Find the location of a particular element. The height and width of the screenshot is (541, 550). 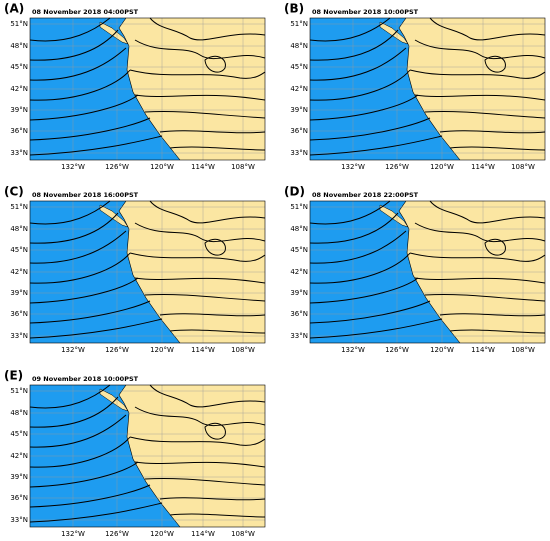

panel-label: (A) is located at coordinates (14, 9).